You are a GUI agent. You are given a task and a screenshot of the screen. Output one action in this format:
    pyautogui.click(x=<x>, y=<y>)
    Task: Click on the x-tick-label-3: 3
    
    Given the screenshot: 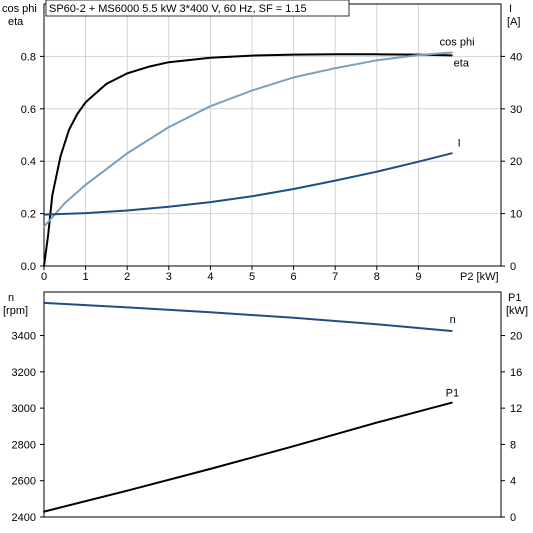 What is the action you would take?
    pyautogui.click(x=169, y=277)
    